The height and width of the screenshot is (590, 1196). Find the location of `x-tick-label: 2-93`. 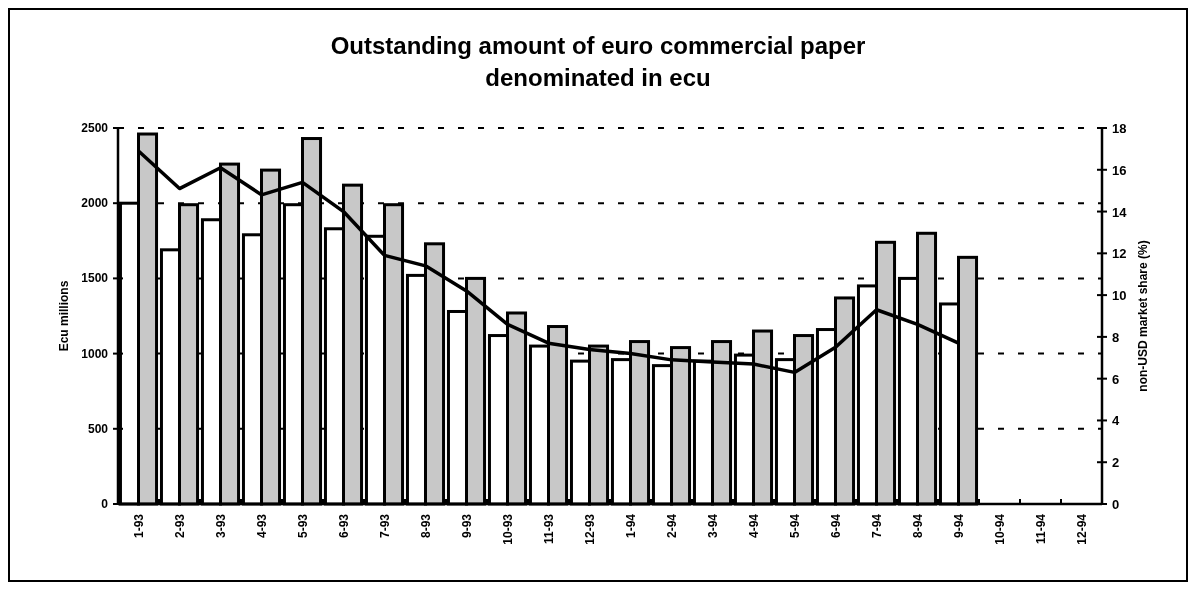

x-tick-label: 2-93 is located at coordinates (179, 526).